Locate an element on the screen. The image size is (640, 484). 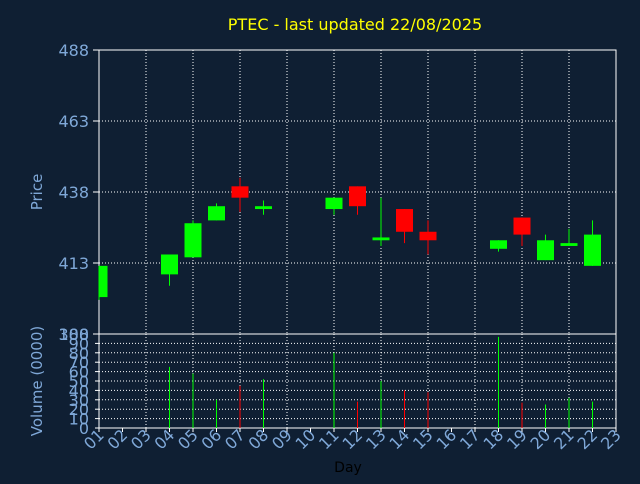
x-tick-label: 23 is located at coordinates (611, 439).